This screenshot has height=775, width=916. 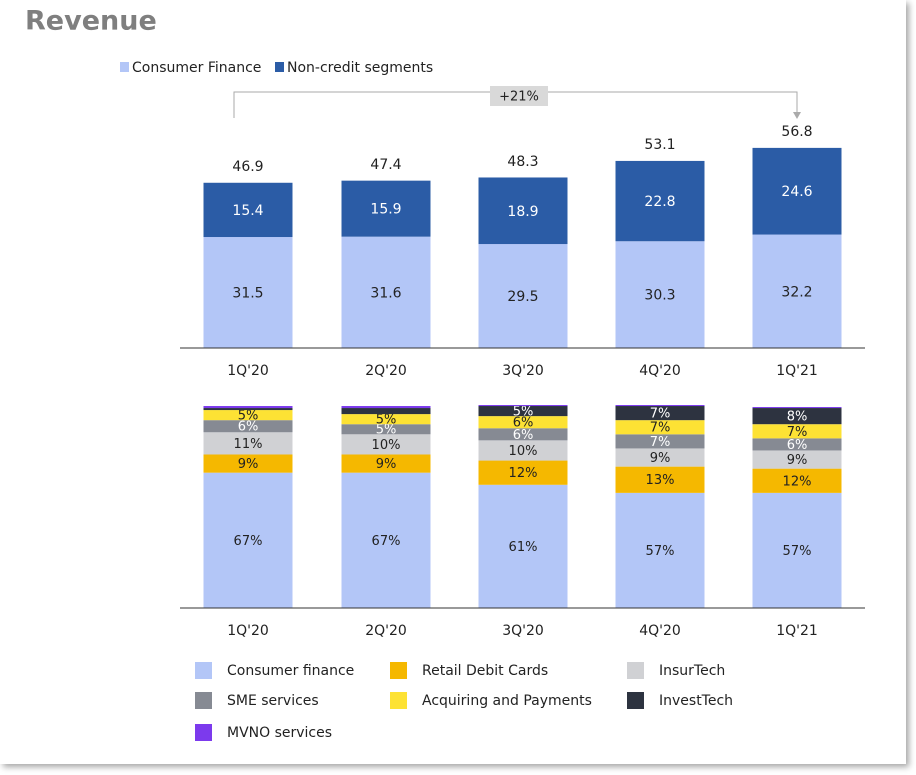 I want to click on total-label: 56.8, so click(x=796, y=132).